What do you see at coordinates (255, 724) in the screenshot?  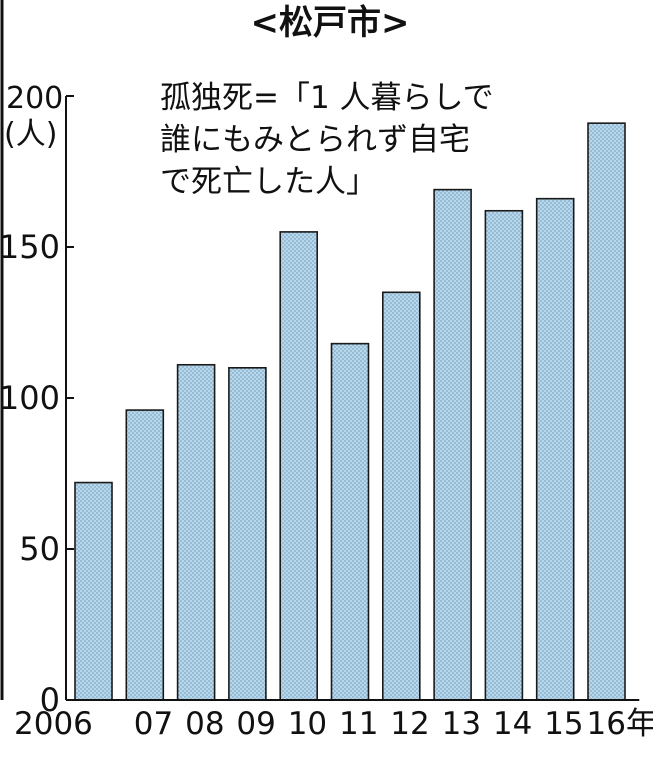 I see `x-tick-label: 09` at bounding box center [255, 724].